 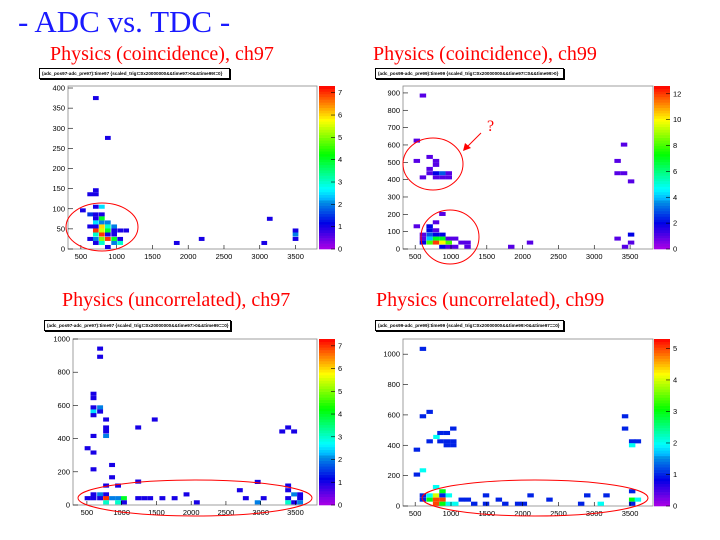 I want to click on y-tick-label: 50, so click(x=61, y=228).